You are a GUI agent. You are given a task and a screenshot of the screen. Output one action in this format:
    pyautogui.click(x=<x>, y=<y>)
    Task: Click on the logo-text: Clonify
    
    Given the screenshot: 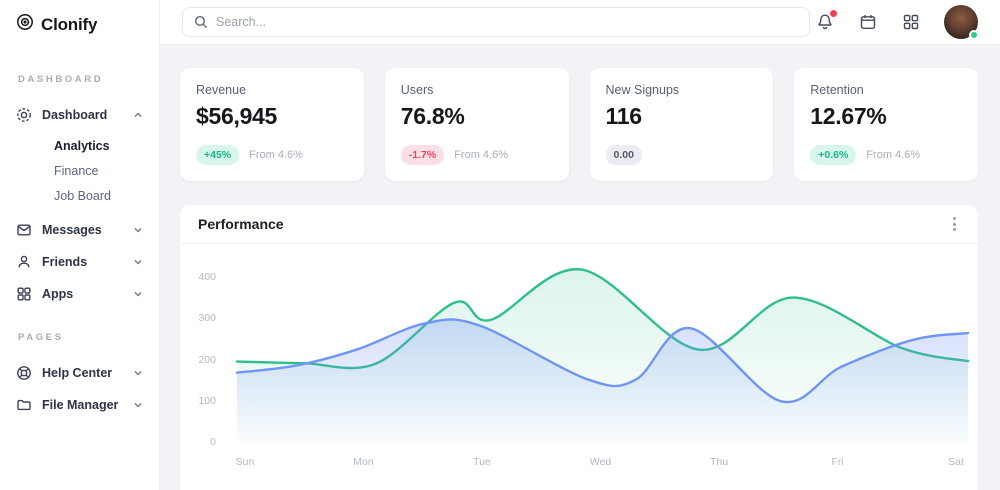 What is the action you would take?
    pyautogui.click(x=69, y=24)
    